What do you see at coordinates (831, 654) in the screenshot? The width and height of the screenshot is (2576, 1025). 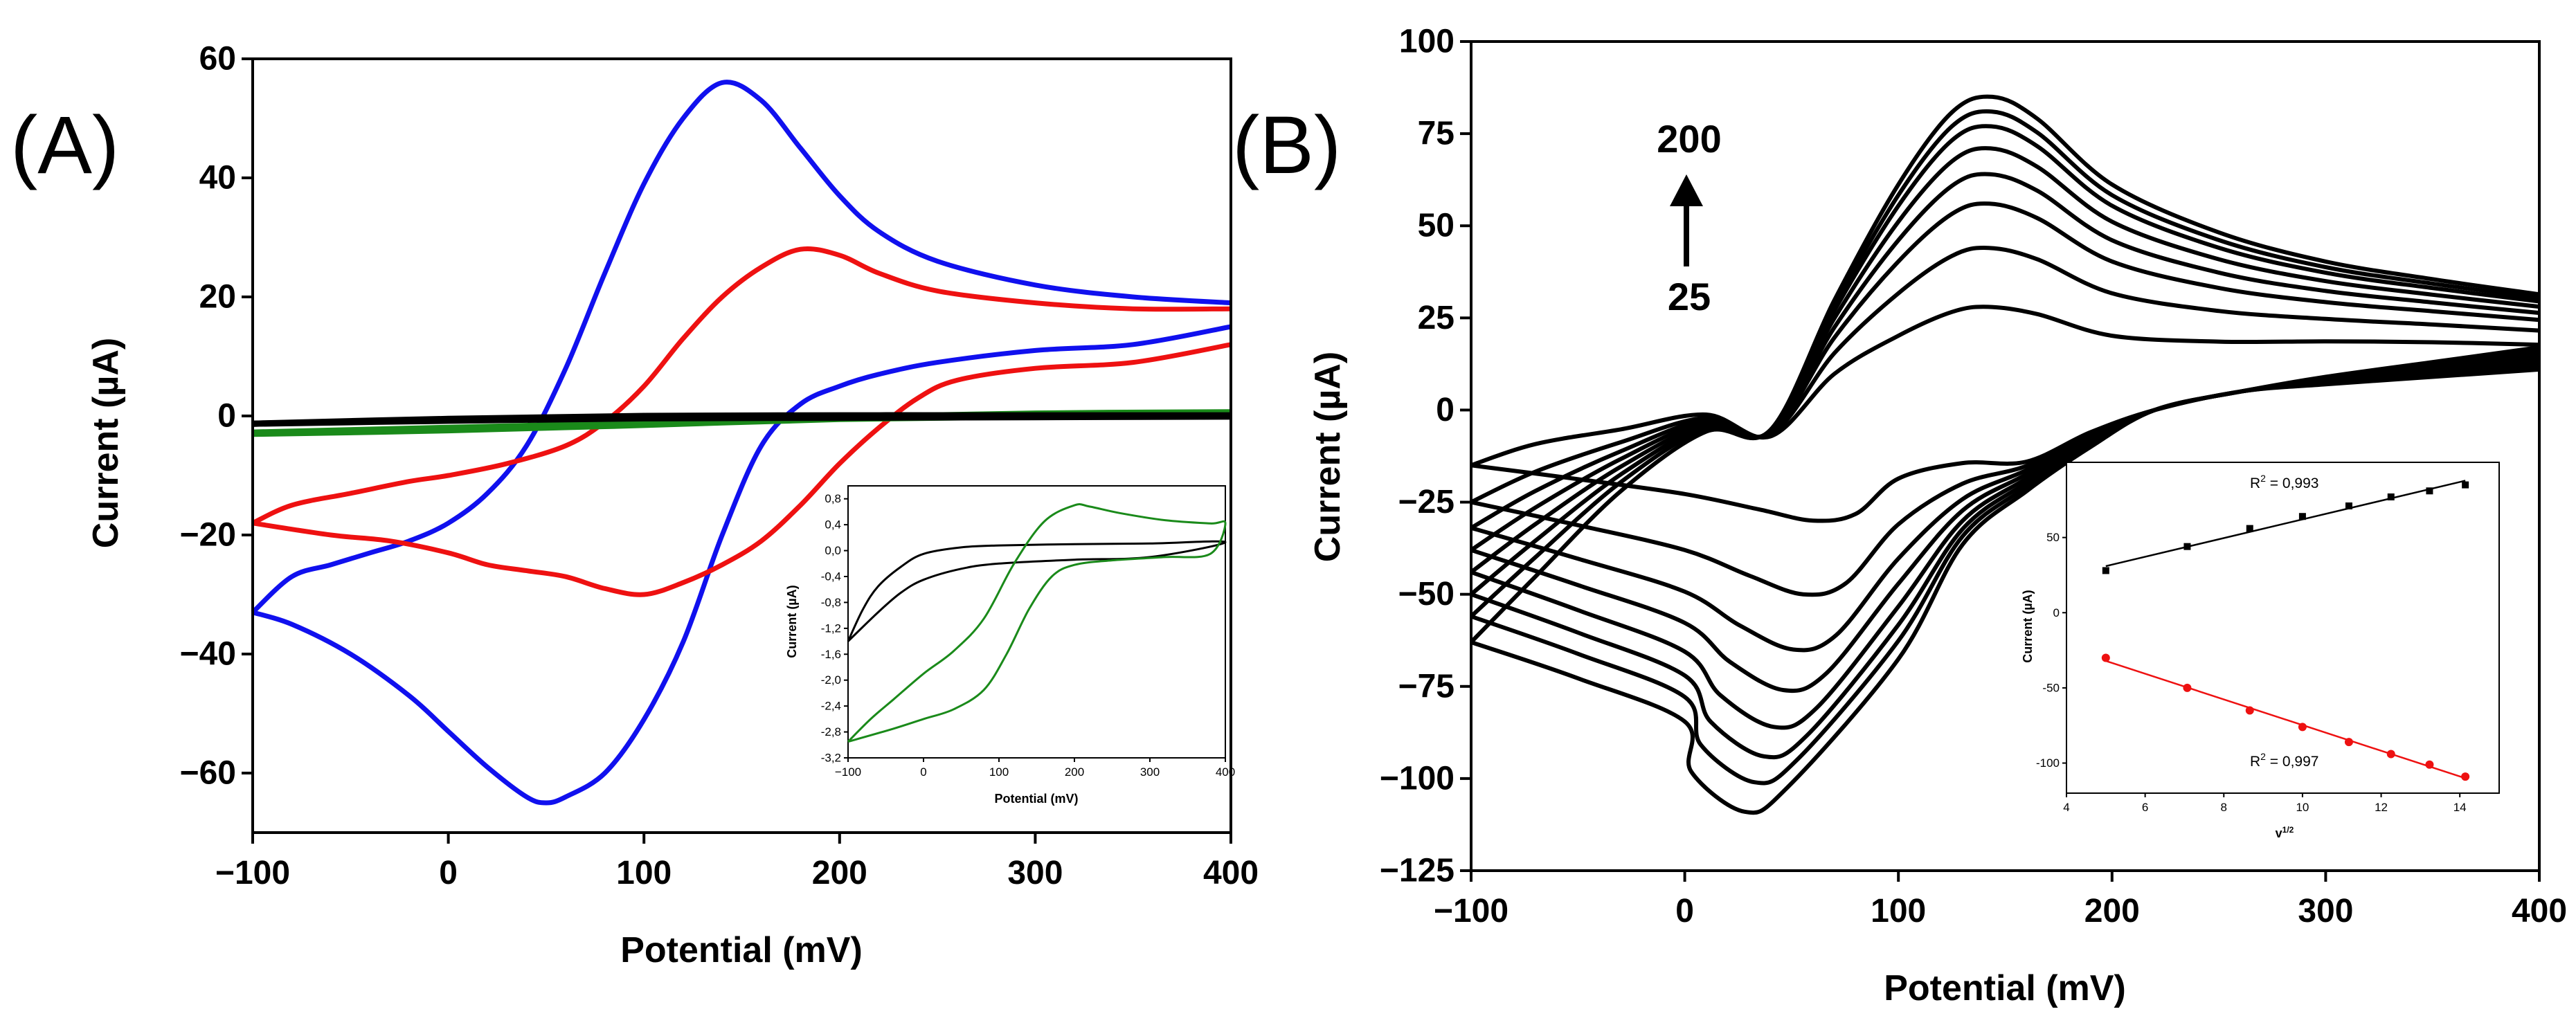 I see `panel-a-inset-ytick-label: -1,6` at bounding box center [831, 654].